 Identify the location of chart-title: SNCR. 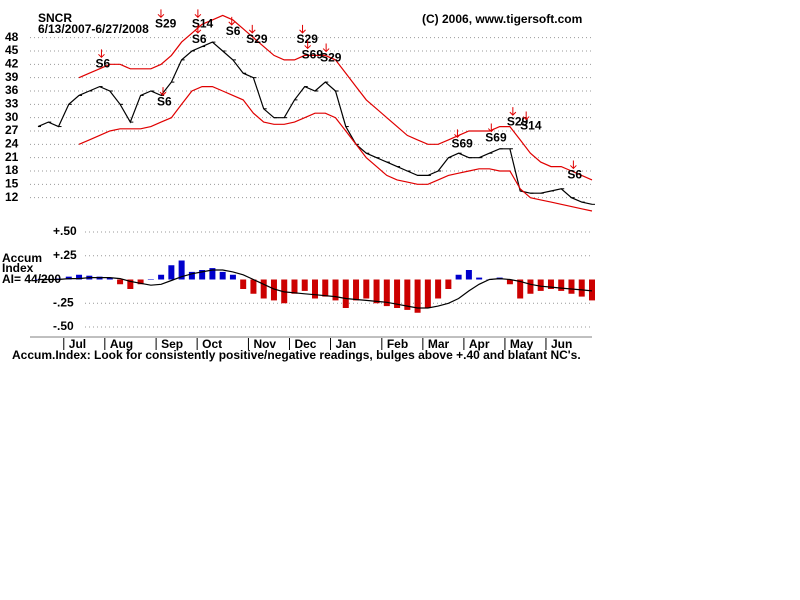
(55, 18).